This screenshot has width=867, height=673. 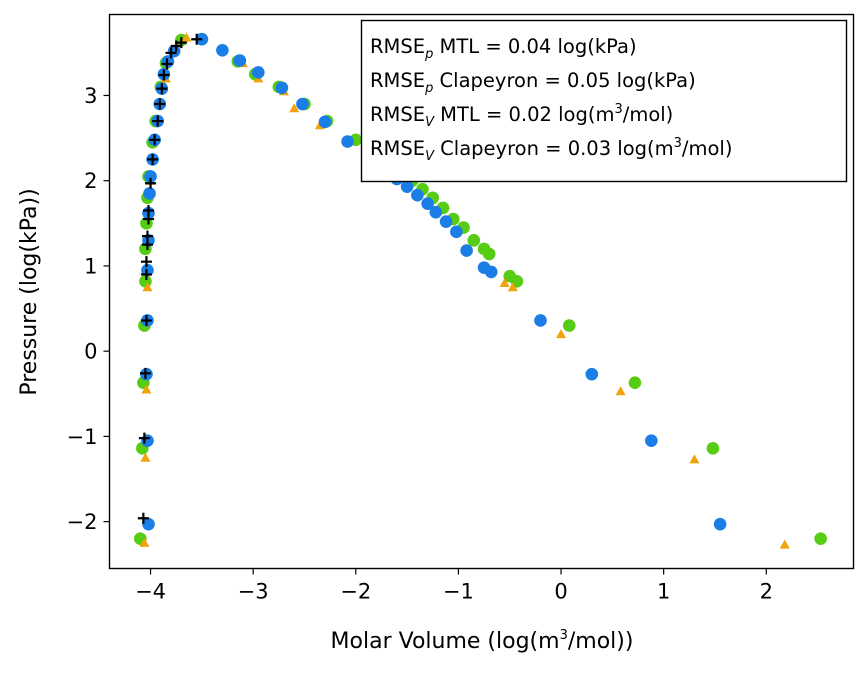 What do you see at coordinates (458, 592) in the screenshot?
I see `x-tick-label: −1` at bounding box center [458, 592].